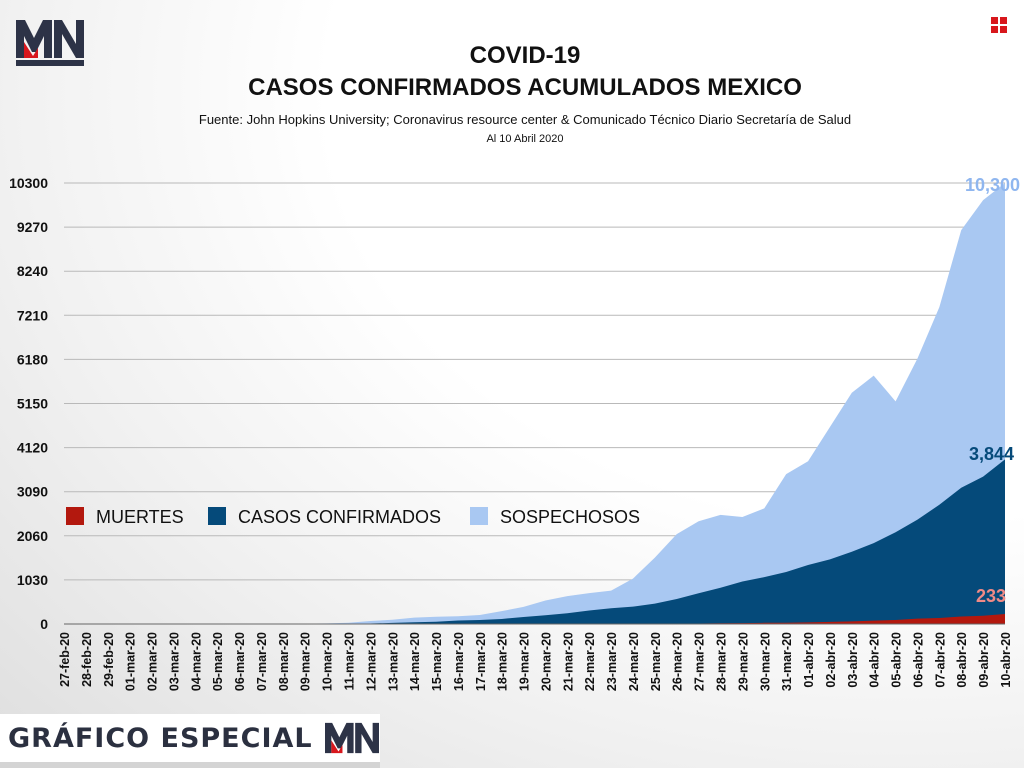 The height and width of the screenshot is (768, 1024). I want to click on x-tick-label: 13-mar-20, so click(393, 661).